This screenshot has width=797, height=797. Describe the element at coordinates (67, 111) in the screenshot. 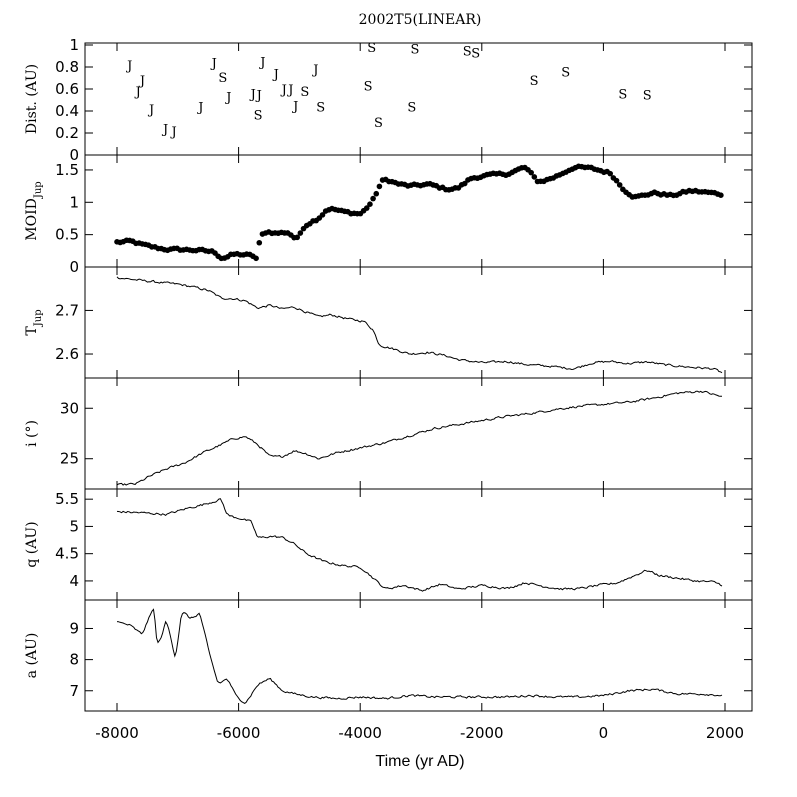

I see `y-tick-label: 0.4` at that location.